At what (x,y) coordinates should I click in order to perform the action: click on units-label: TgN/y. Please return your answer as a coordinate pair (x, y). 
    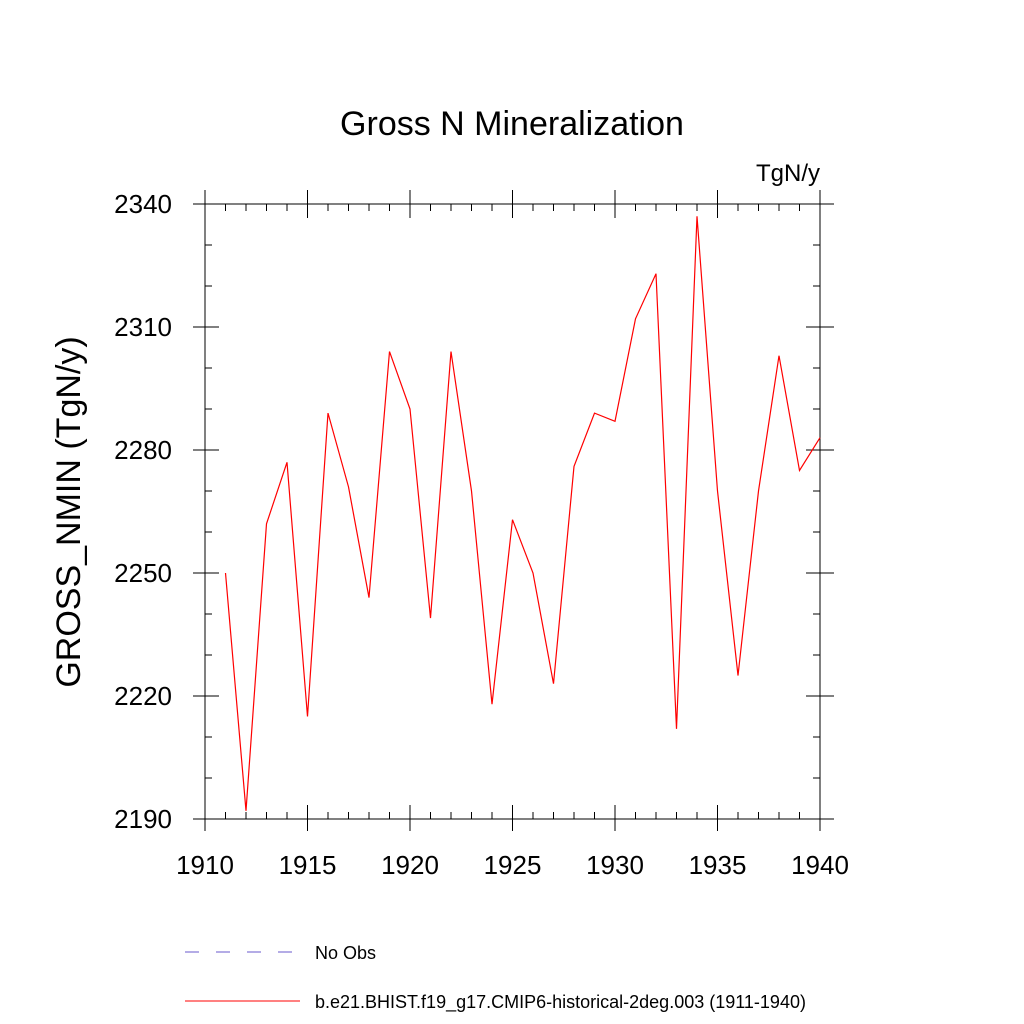
    Looking at the image, I should click on (788, 173).